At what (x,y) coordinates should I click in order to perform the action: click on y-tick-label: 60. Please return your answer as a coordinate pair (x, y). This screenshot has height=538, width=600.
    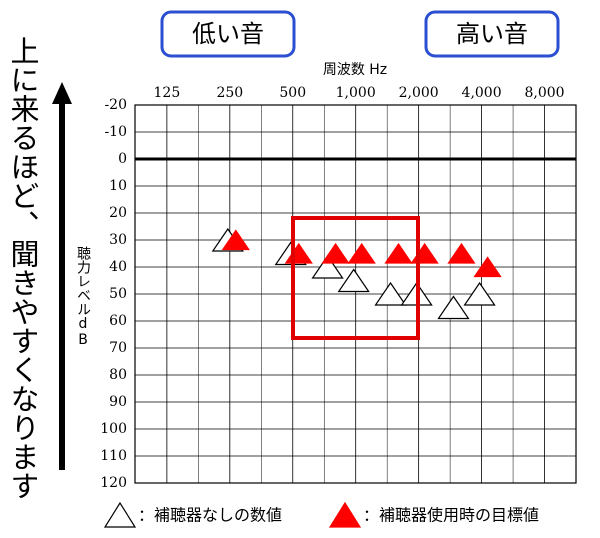
    Looking at the image, I should click on (118, 321).